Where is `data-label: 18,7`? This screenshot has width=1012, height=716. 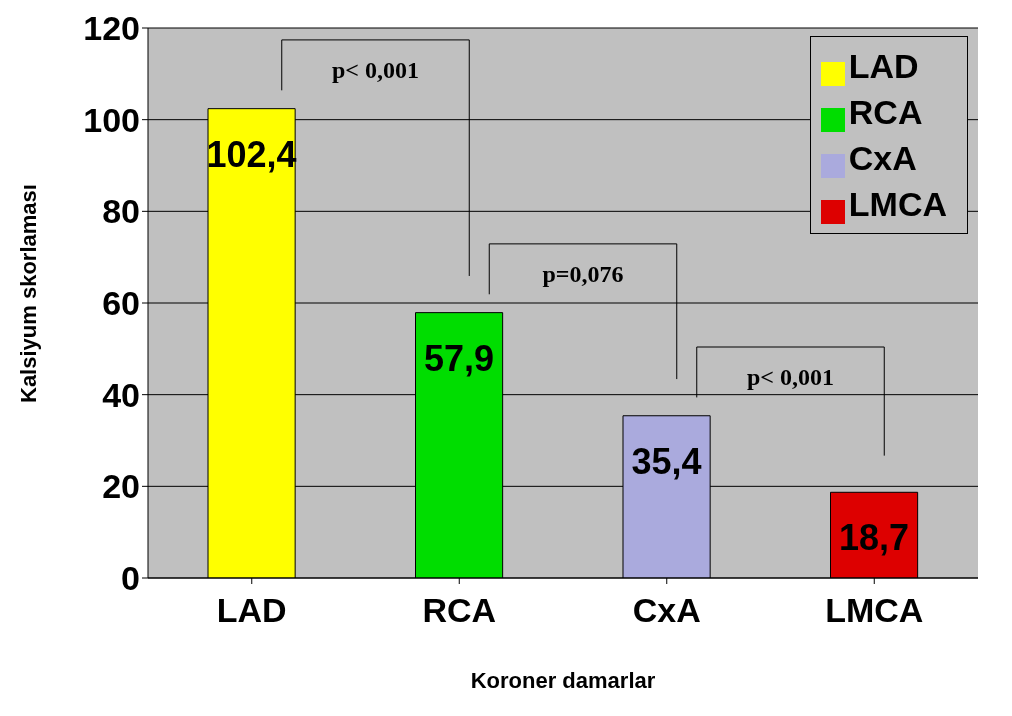 data-label: 18,7 is located at coordinates (874, 538).